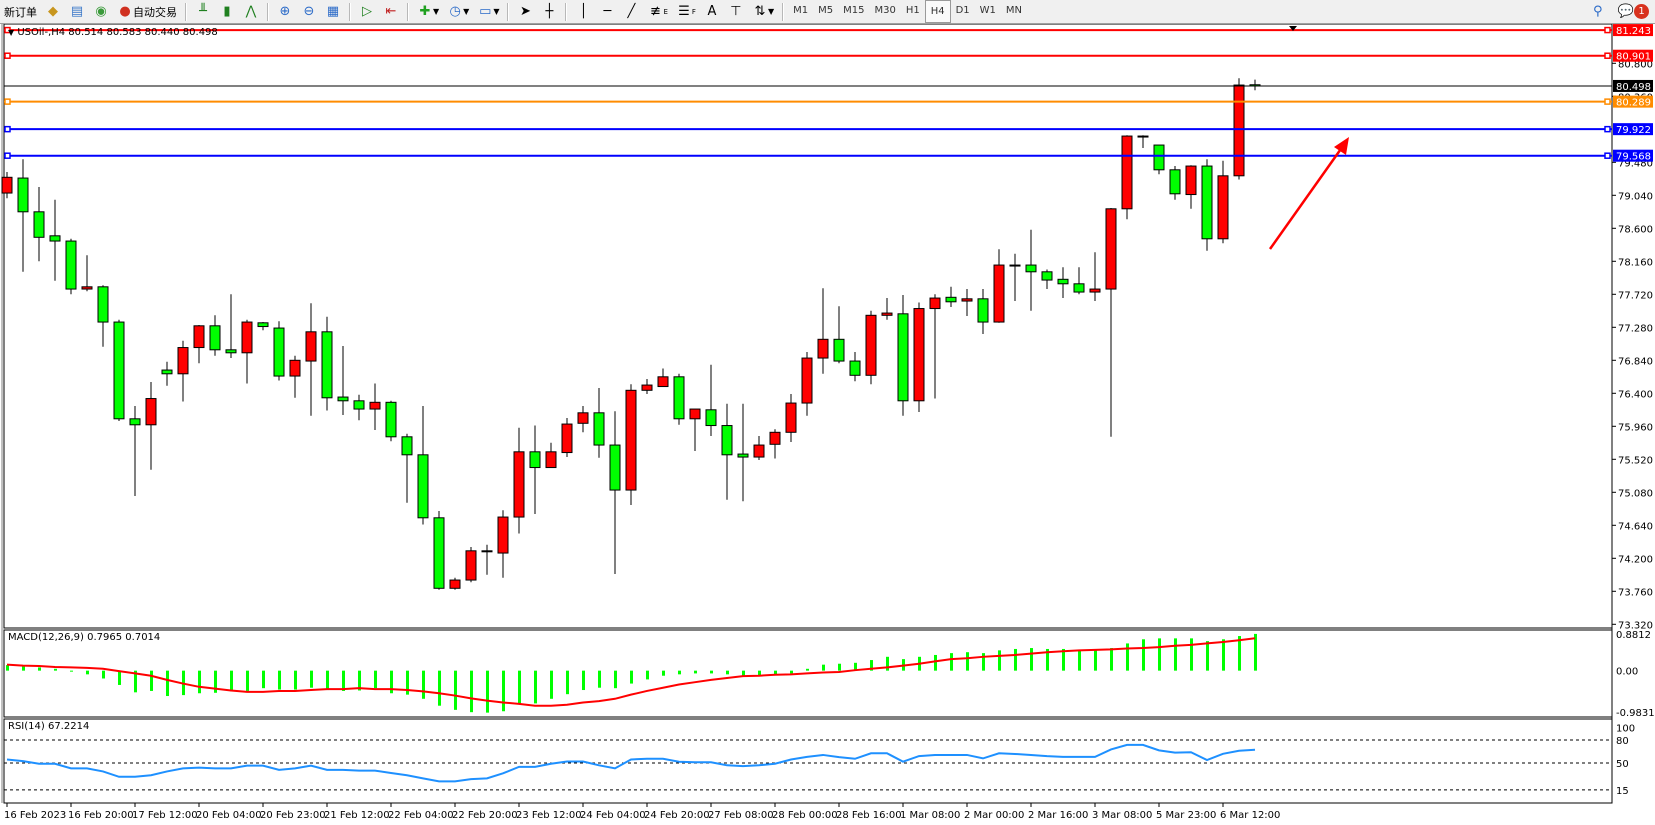  What do you see at coordinates (657, 11) in the screenshot?
I see `channel-tool: ≢ E` at bounding box center [657, 11].